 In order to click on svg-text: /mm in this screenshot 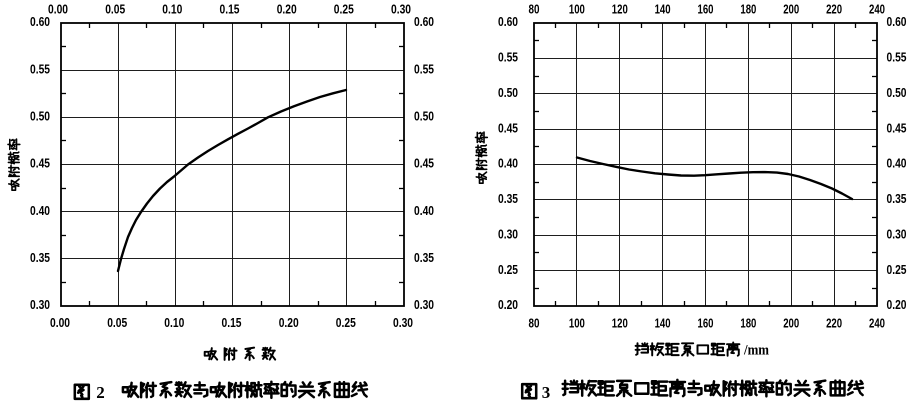, I will do `click(756, 350)`.